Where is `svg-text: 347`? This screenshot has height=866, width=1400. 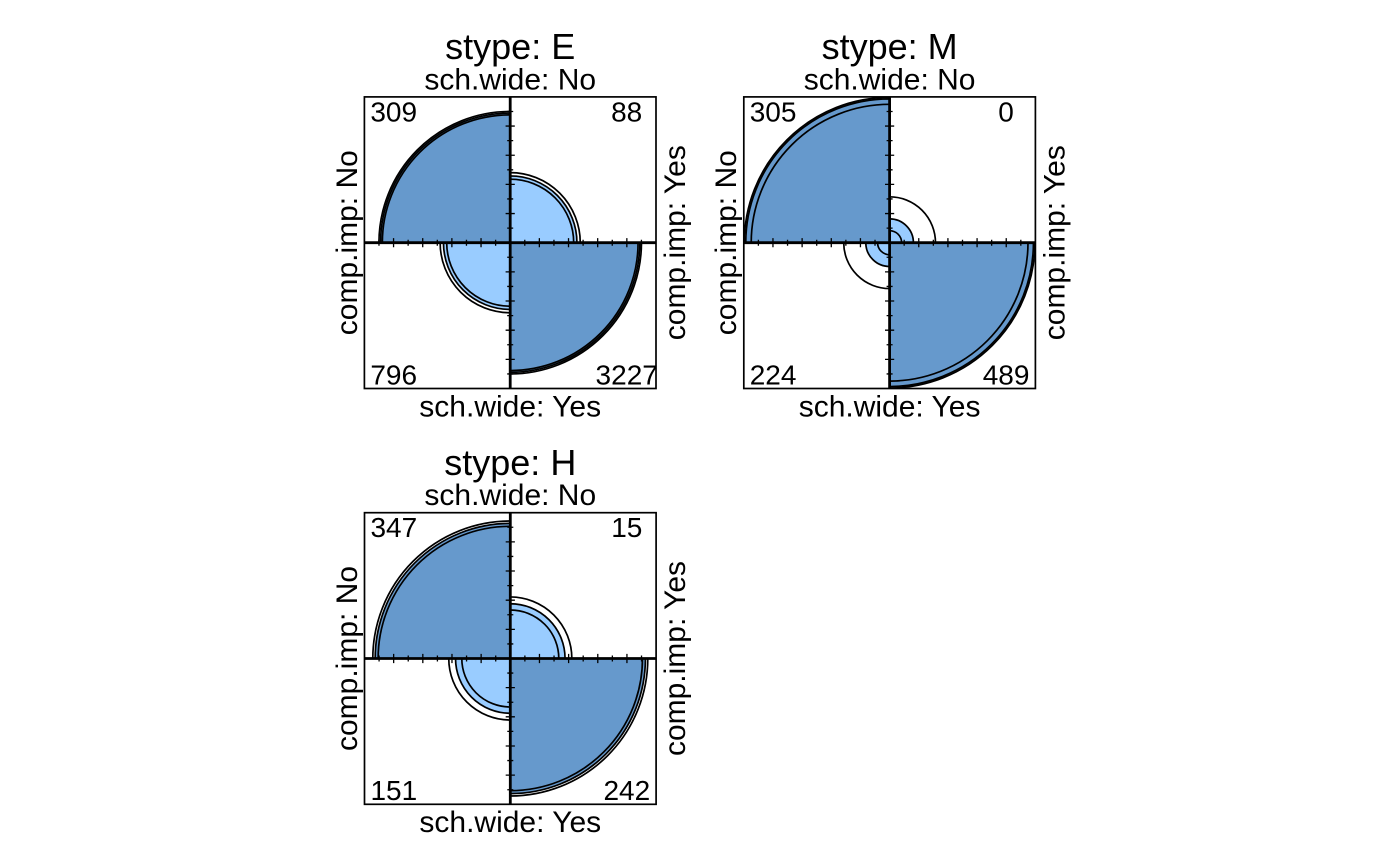
svg-text: 347 is located at coordinates (393, 527).